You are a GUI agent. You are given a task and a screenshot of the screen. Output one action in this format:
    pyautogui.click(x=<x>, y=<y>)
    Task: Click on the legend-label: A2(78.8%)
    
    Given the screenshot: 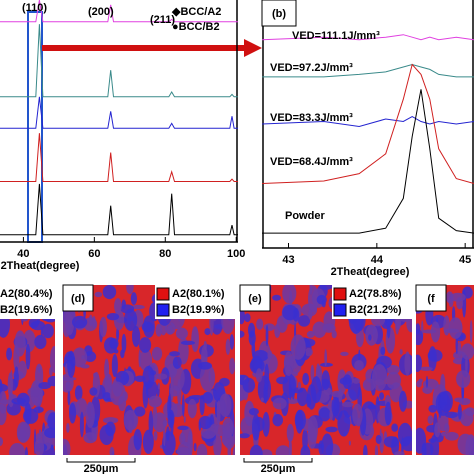 What is the action you would take?
    pyautogui.click(x=375, y=294)
    